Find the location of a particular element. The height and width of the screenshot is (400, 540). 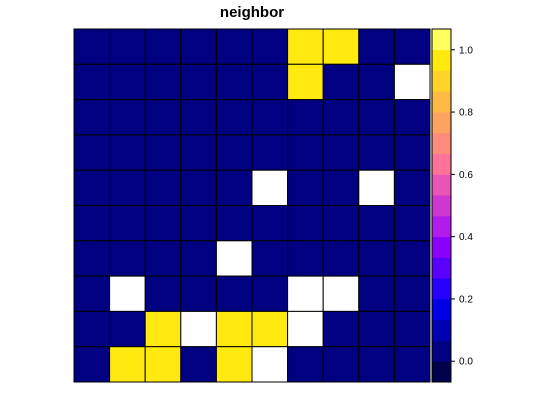

colorbar-tick-label: 0.0 is located at coordinates (466, 362).